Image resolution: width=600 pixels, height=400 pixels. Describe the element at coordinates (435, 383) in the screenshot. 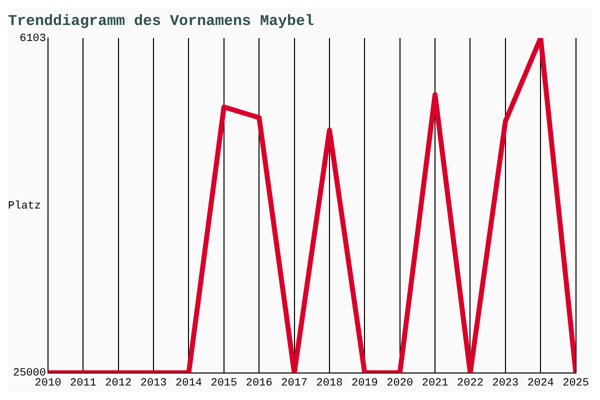

I see `x-tick-label: 2021` at that location.